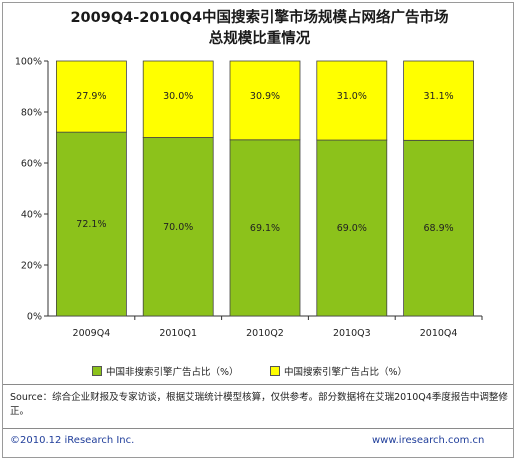 The height and width of the screenshot is (463, 519). I want to click on data-label: 69.1%, so click(265, 228).